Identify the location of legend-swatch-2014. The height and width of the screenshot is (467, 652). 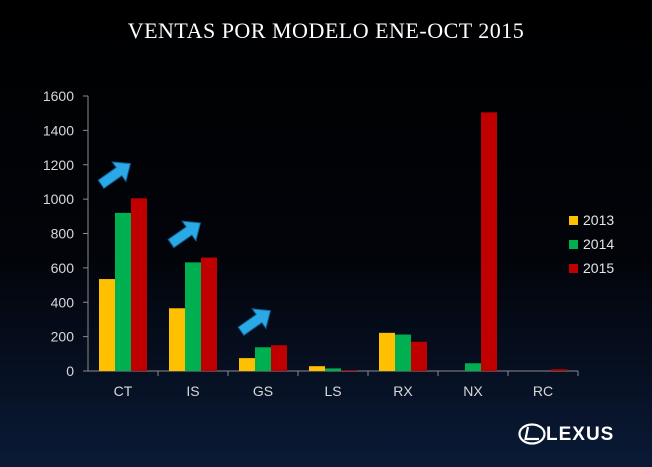
(573, 244).